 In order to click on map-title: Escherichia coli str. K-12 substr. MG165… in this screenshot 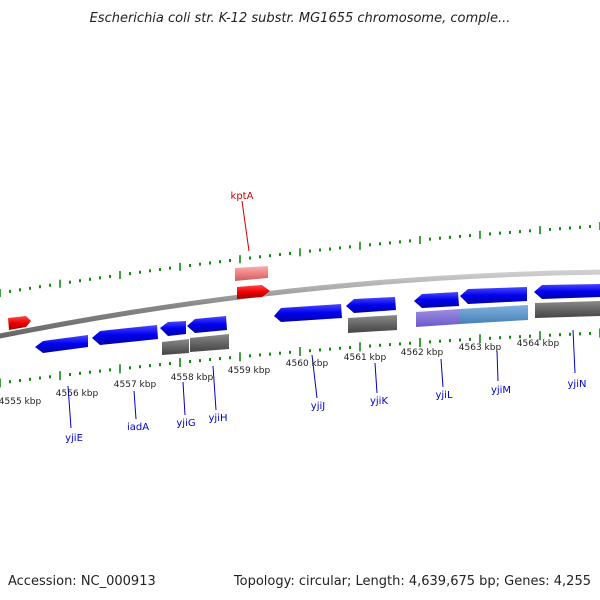, I will do `click(300, 18)`.